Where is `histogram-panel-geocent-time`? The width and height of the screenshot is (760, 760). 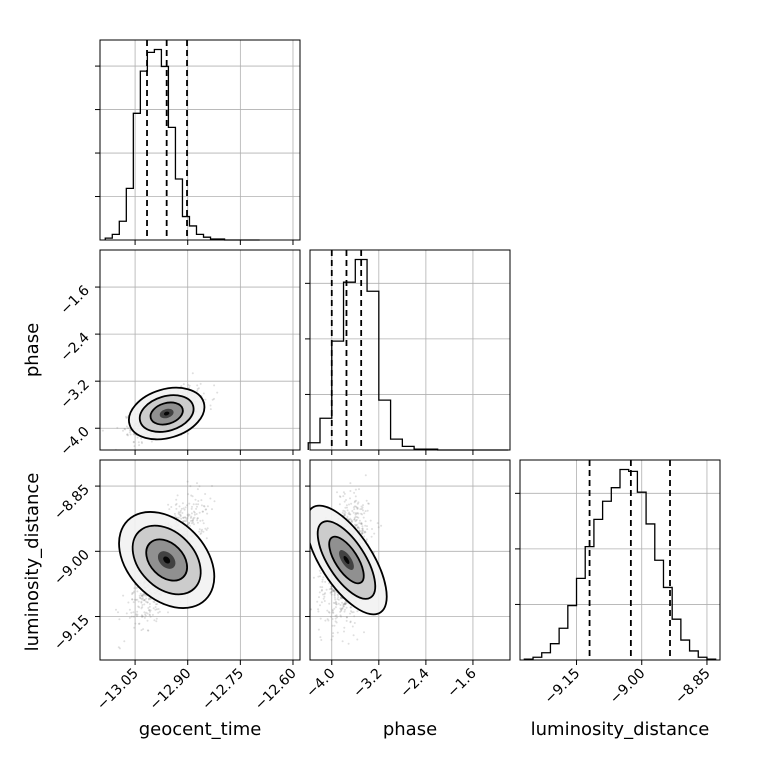 histogram-panel-geocent-time is located at coordinates (198, 142).